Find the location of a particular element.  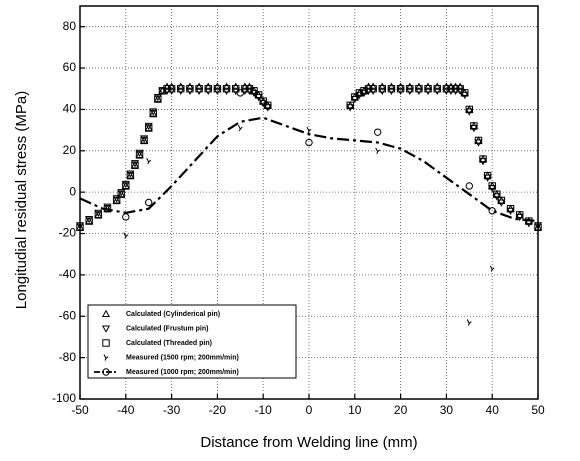

y-tick-label: 60 is located at coordinates (70, 67).